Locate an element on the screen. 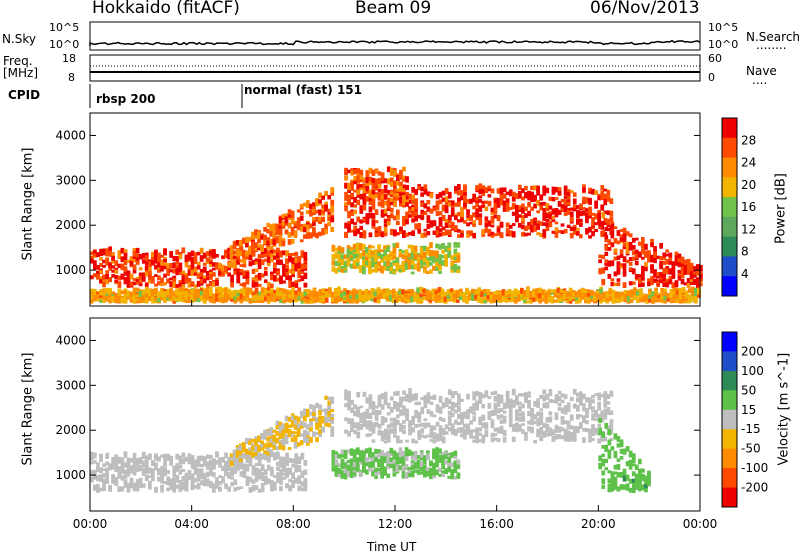 This screenshot has height=554, width=800. cpid-mode-1: rbsp 200 is located at coordinates (126, 99).